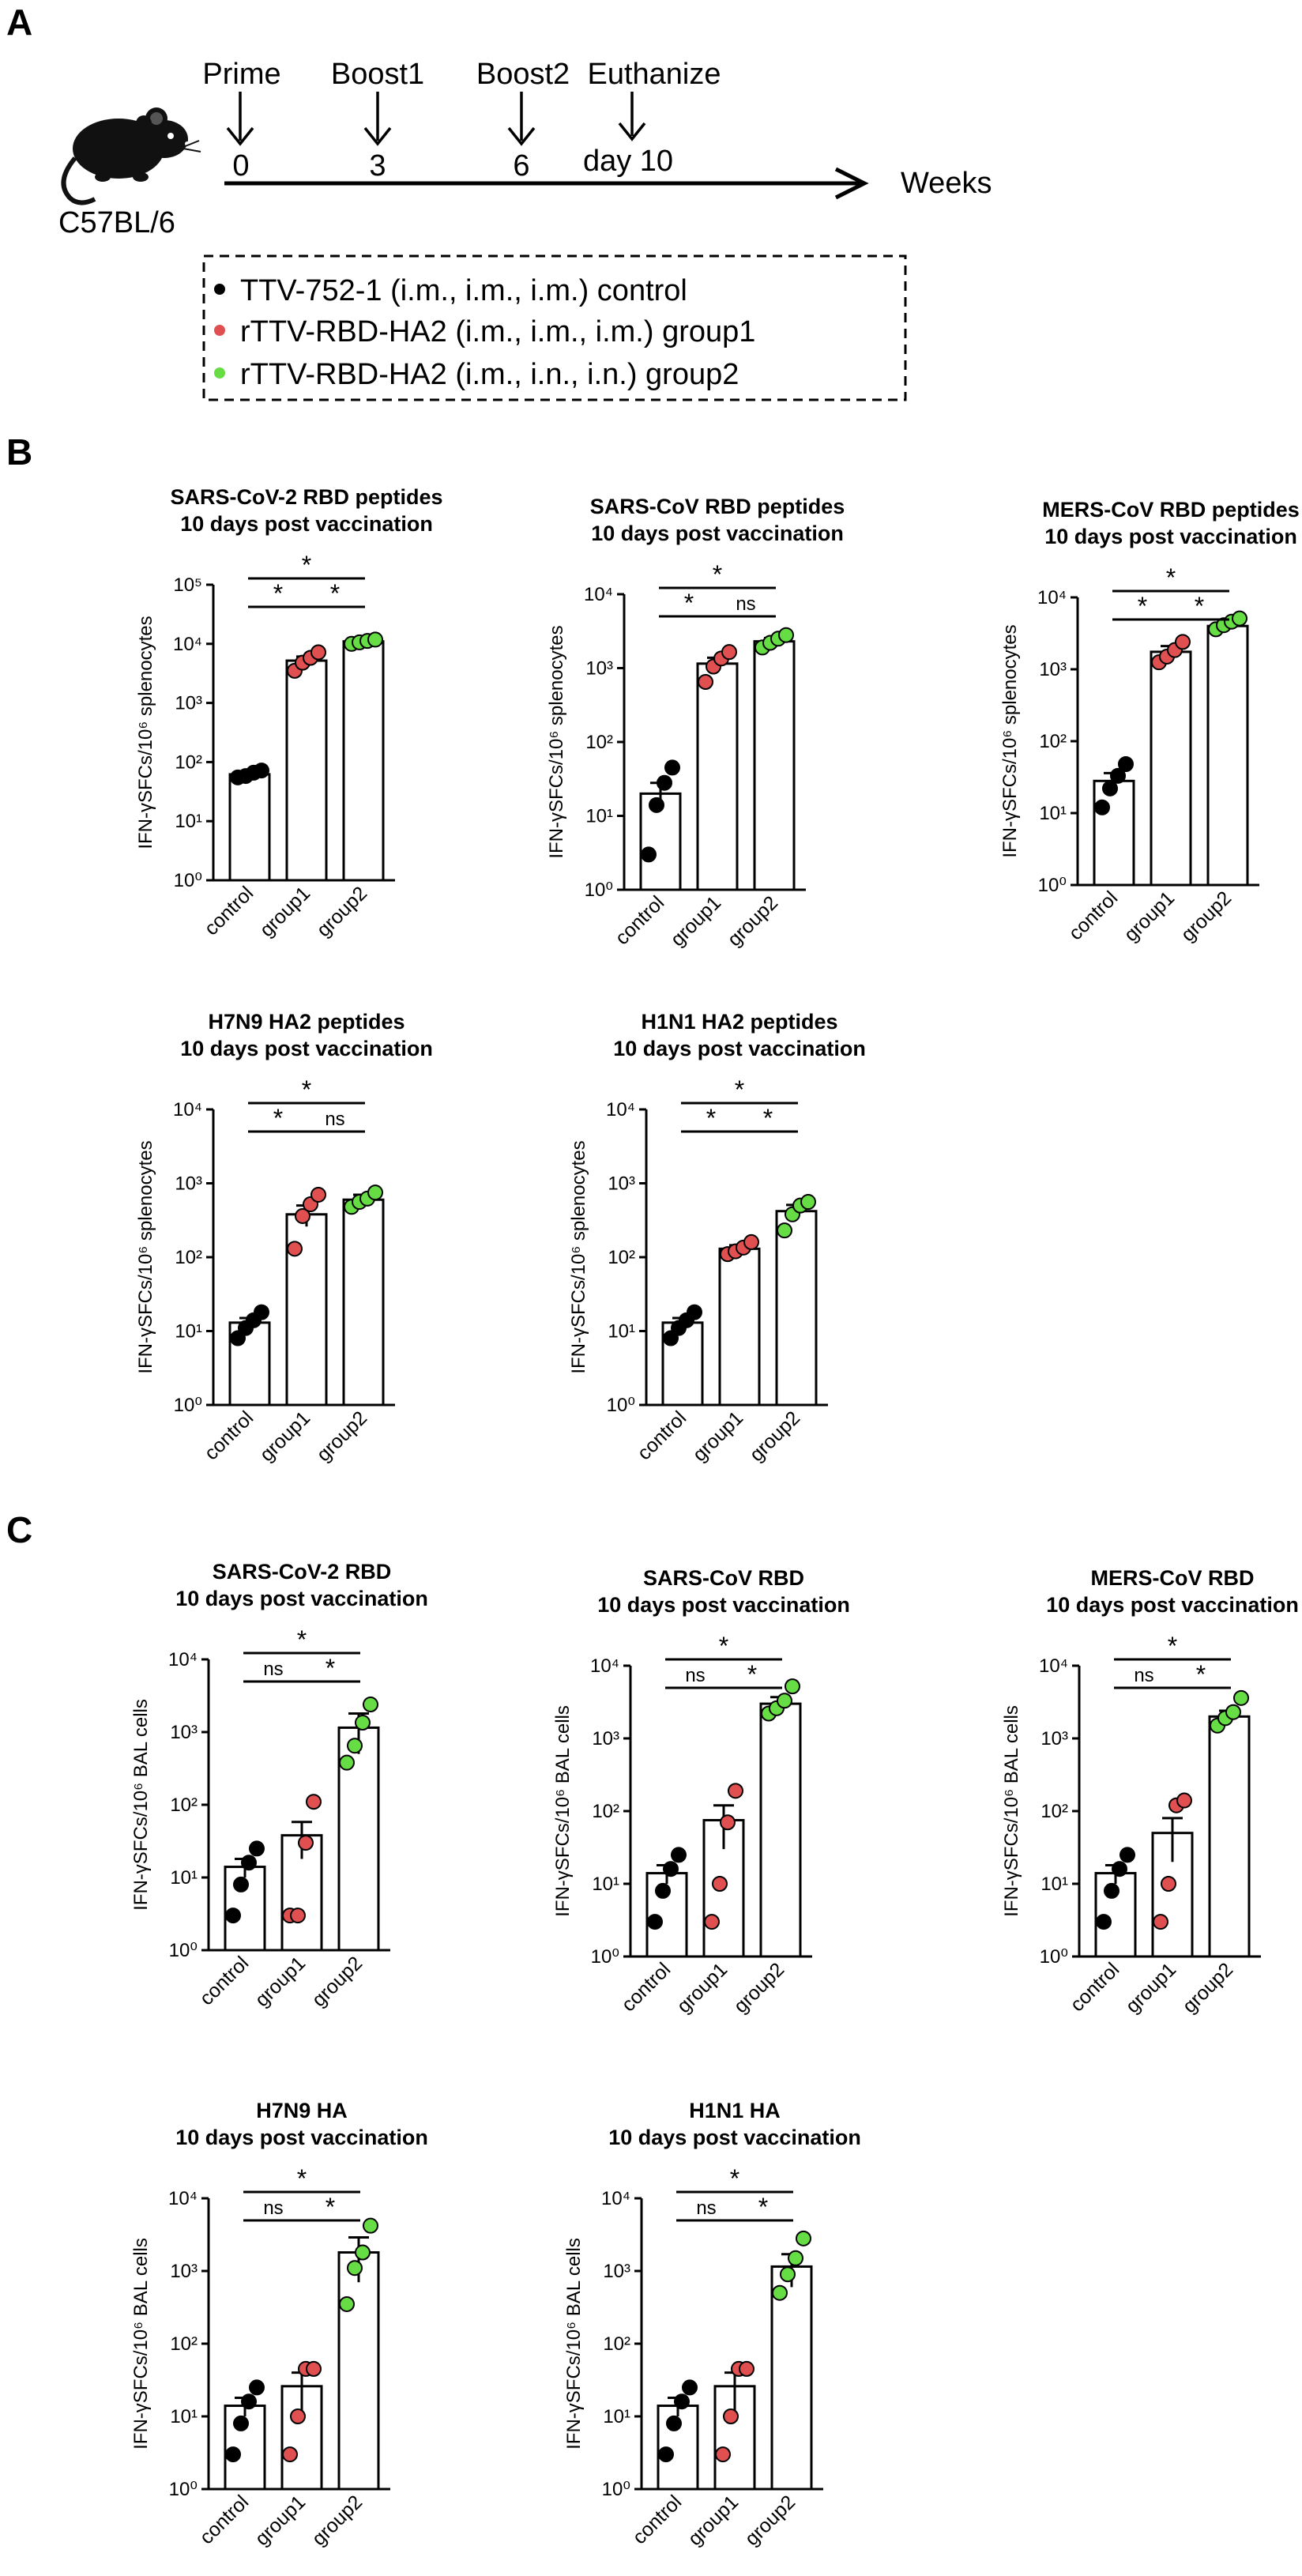  What do you see at coordinates (377, 74) in the screenshot?
I see `event-label-boost1: Boost1` at bounding box center [377, 74].